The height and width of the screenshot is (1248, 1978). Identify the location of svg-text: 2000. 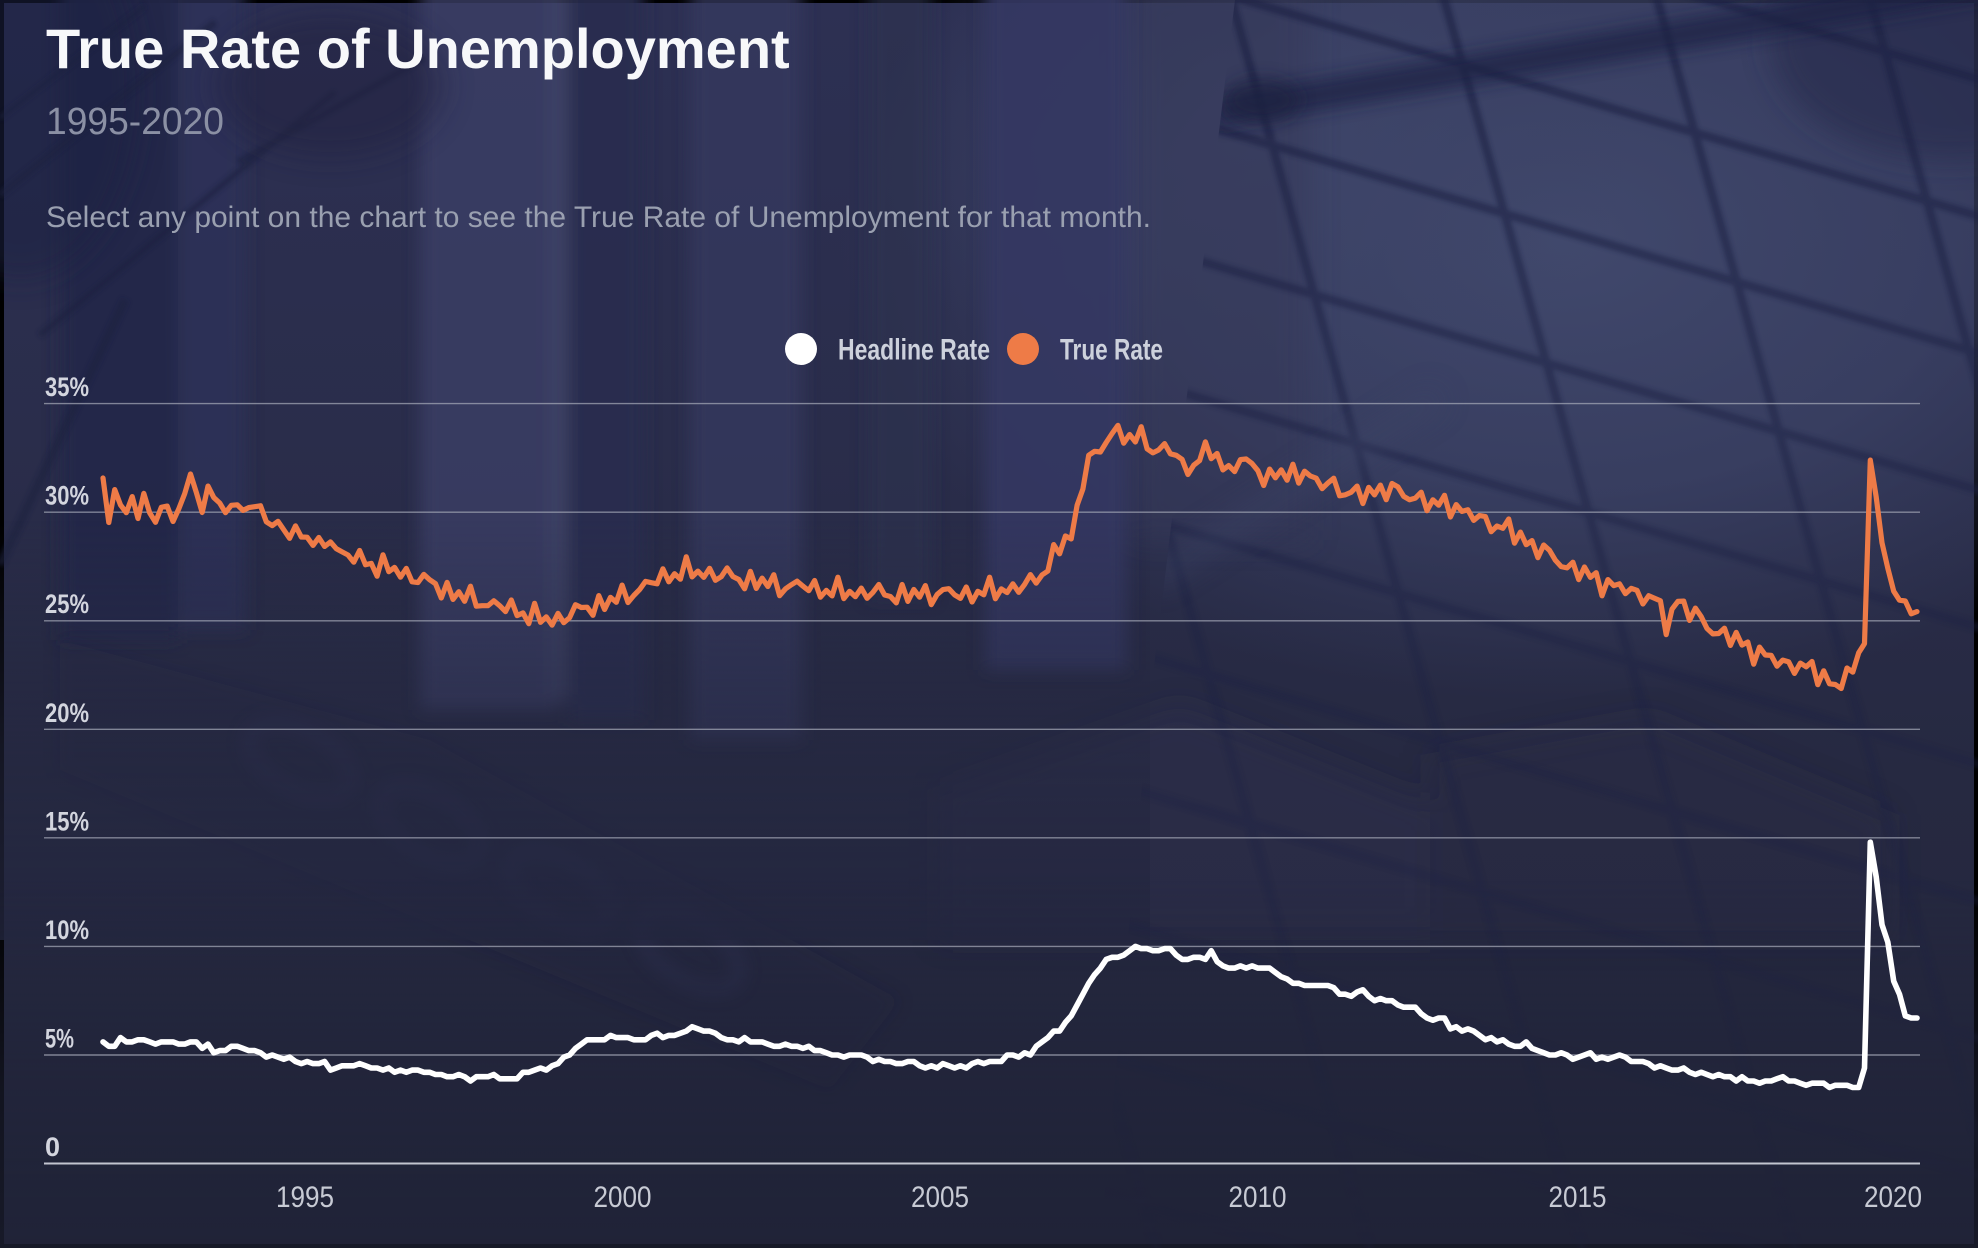
(623, 1197).